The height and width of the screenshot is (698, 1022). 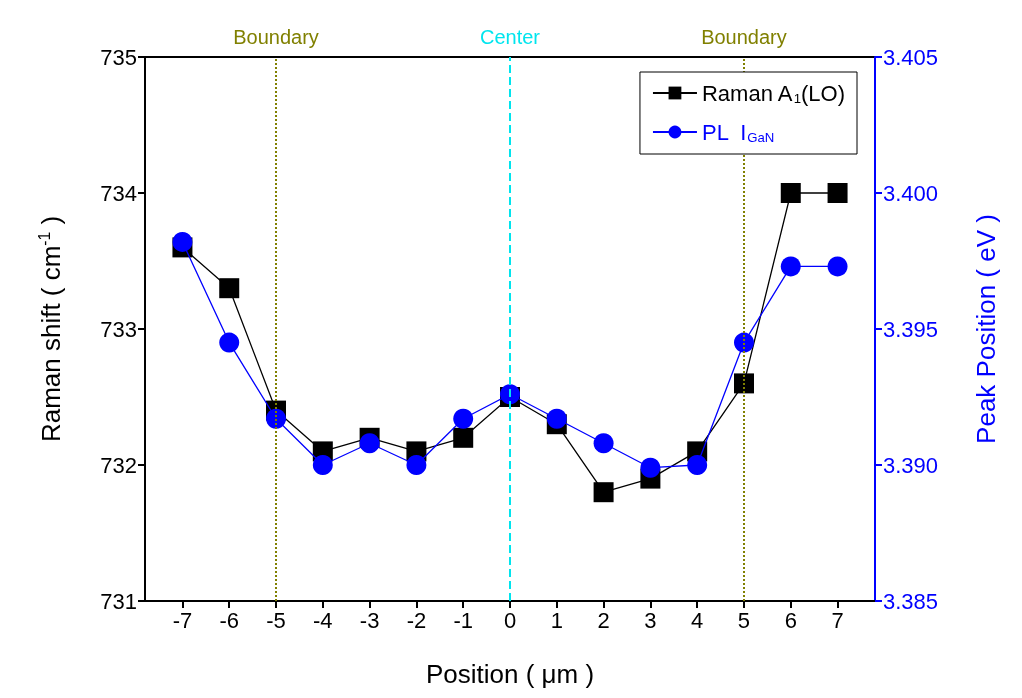 What do you see at coordinates (510, 620) in the screenshot?
I see `x-tick-label: 0` at bounding box center [510, 620].